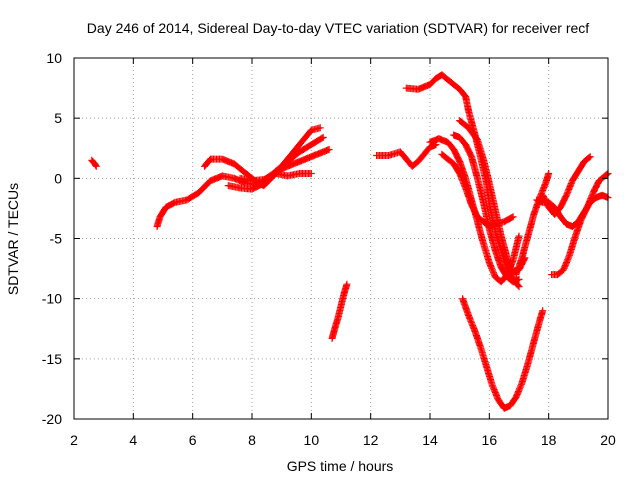 This screenshot has height=480, width=640. What do you see at coordinates (54, 58) in the screenshot?
I see `y-tick-label: 10` at bounding box center [54, 58].